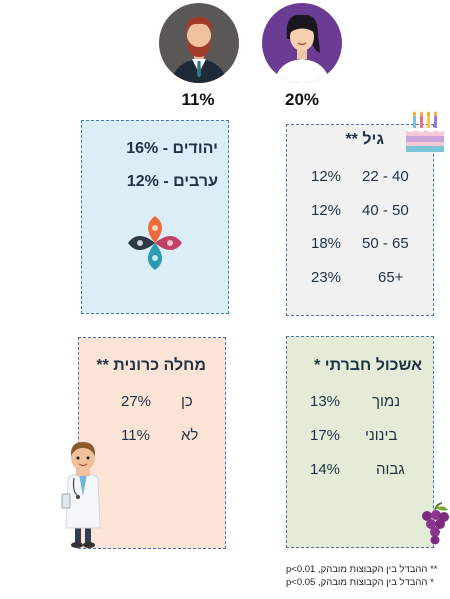 This screenshot has height=599, width=450. What do you see at coordinates (360, 220) in the screenshot?
I see `age-box` at bounding box center [360, 220].